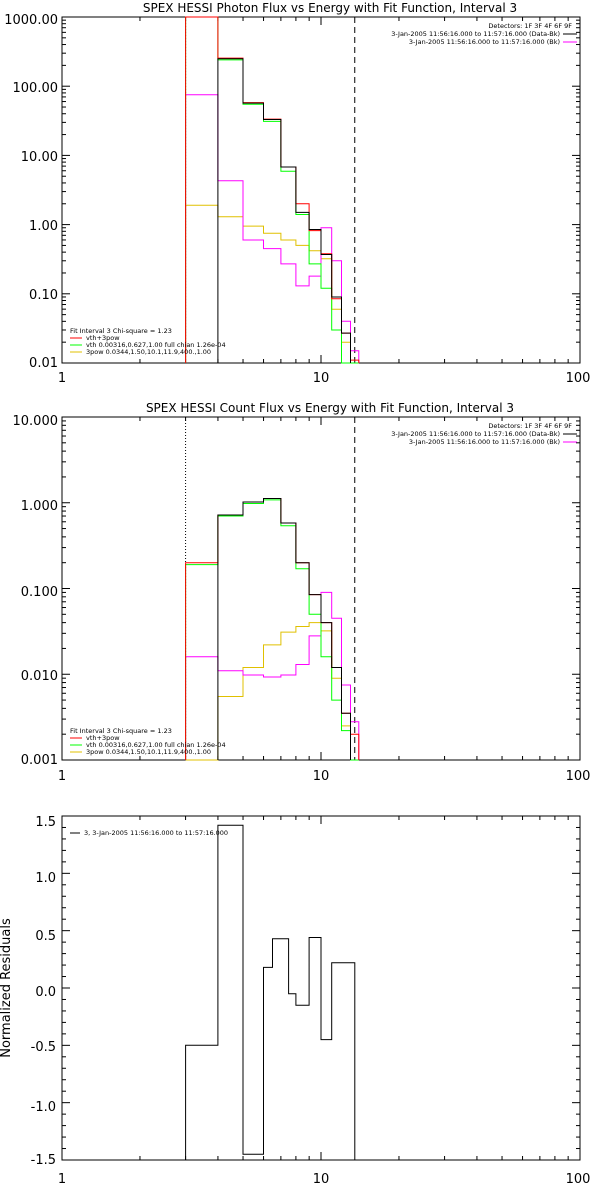 The image size is (600, 1200). I want to click on y-tick-label: 0.0, so click(45, 992).